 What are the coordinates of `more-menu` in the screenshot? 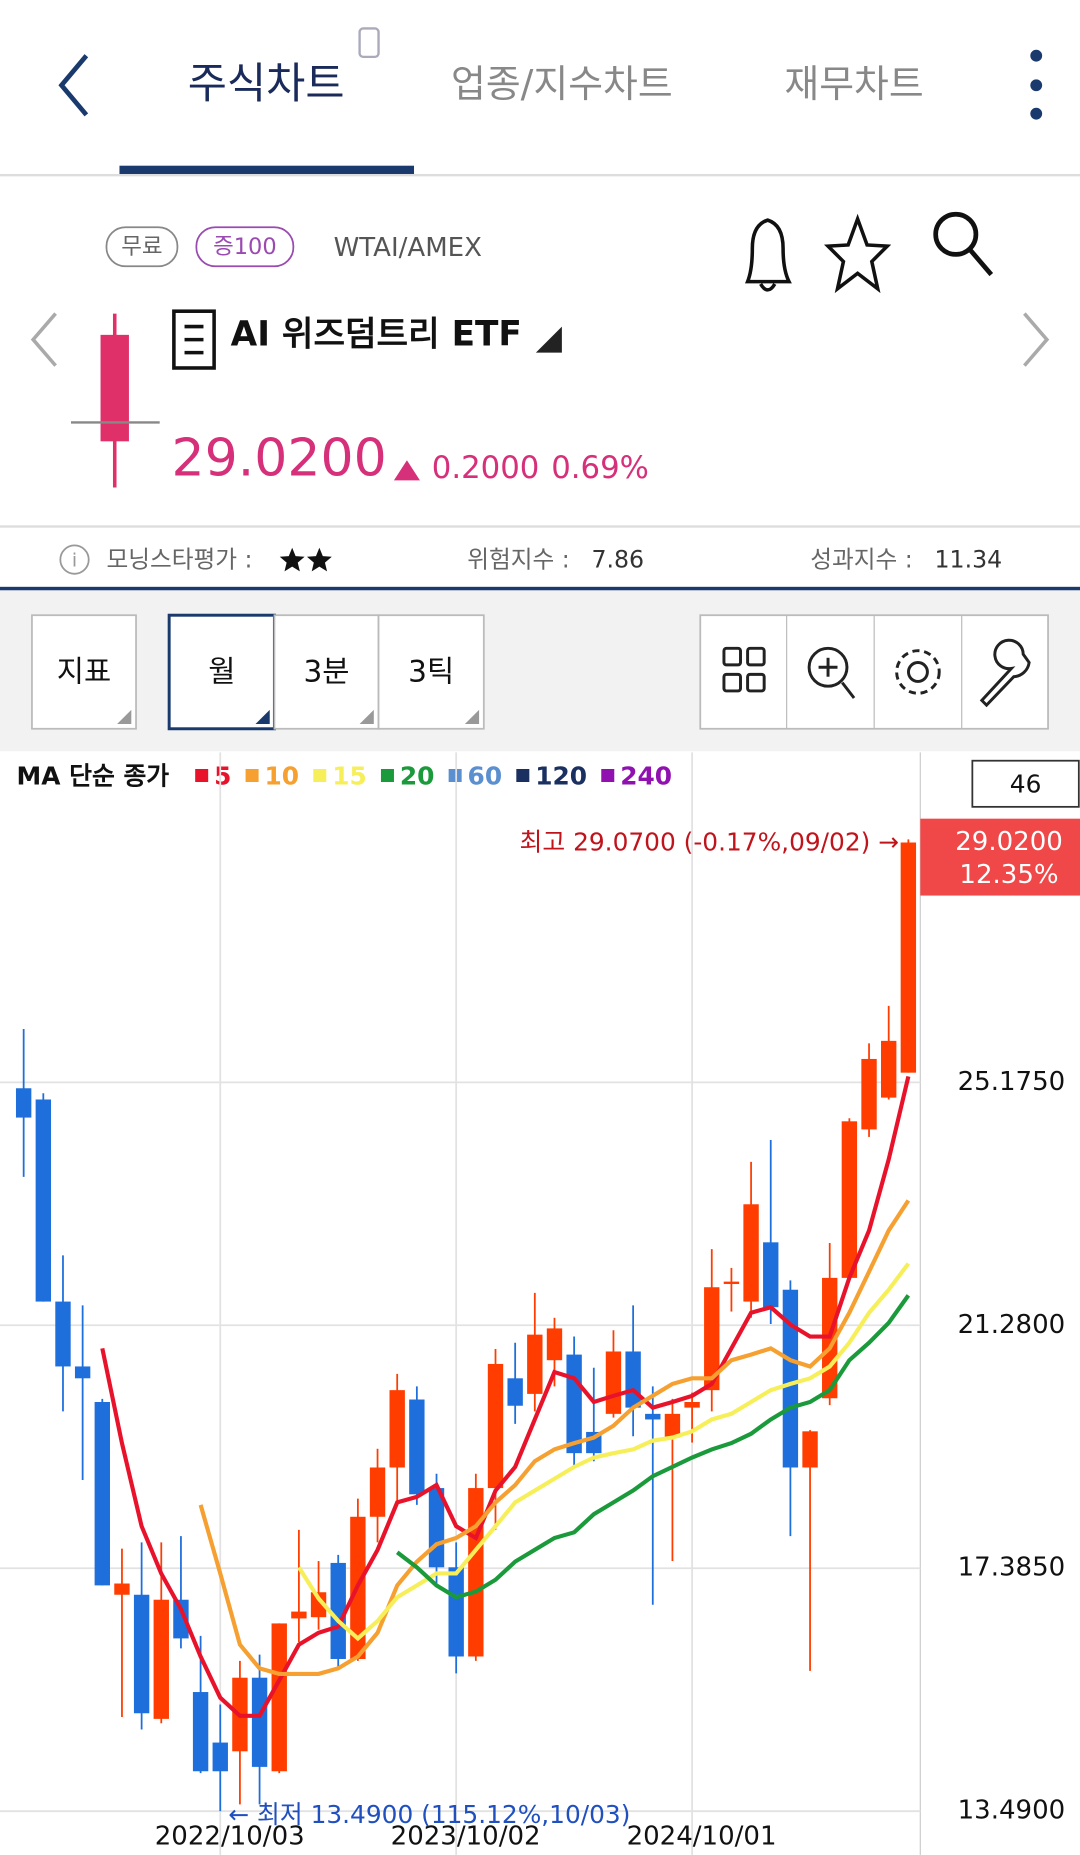 It's located at (1036, 84).